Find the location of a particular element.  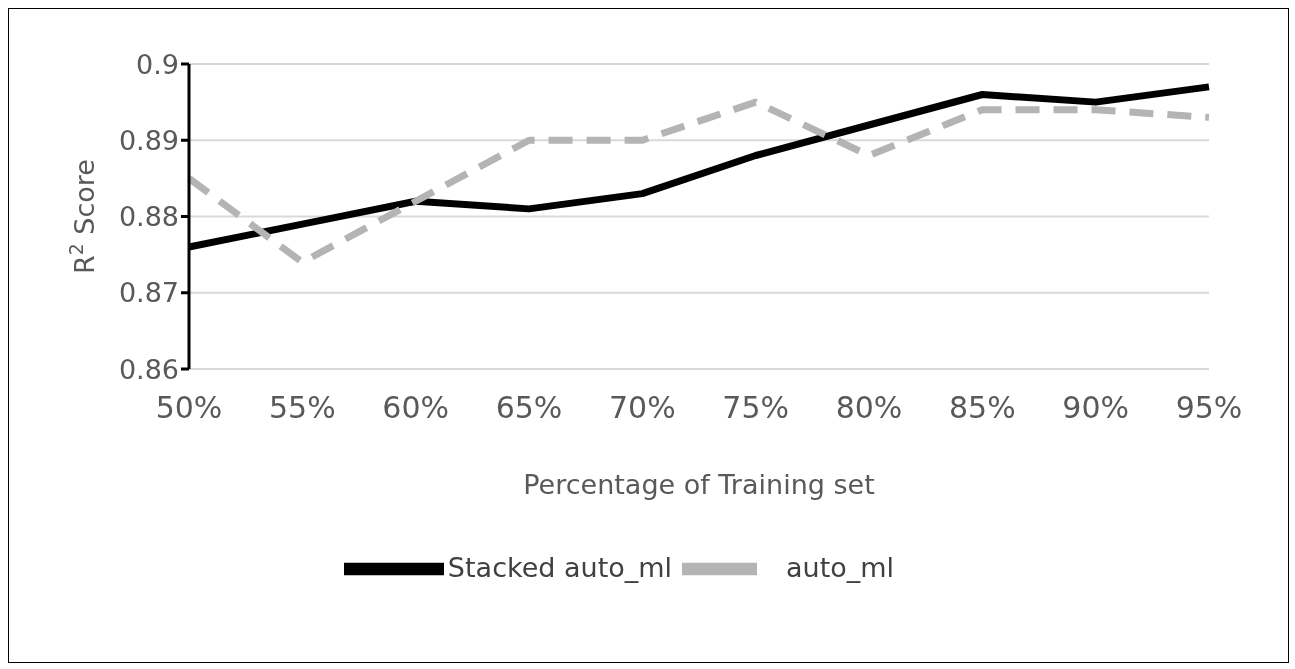

x-tick-label: 95% is located at coordinates (1209, 408).